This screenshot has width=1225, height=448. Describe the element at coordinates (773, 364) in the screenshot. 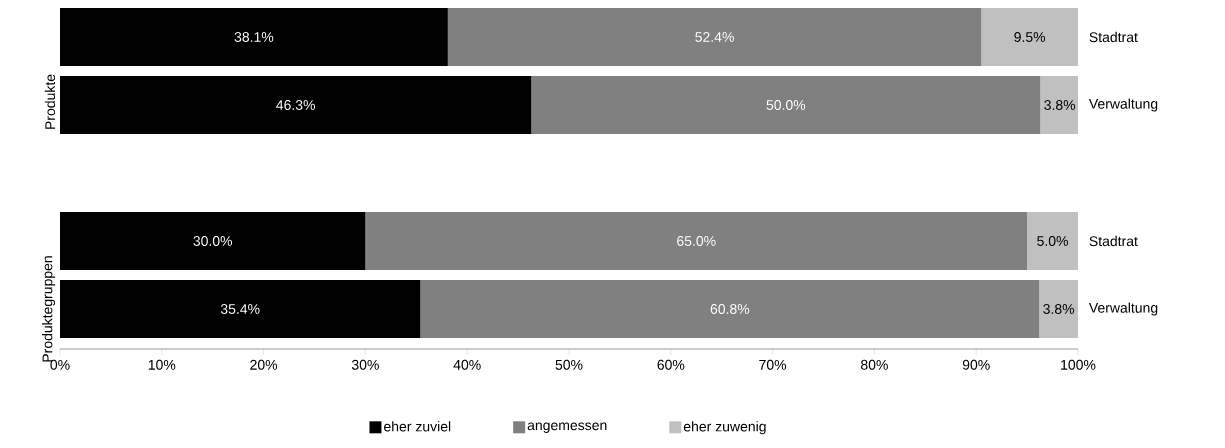

I see `x-tick-label: 70%` at that location.